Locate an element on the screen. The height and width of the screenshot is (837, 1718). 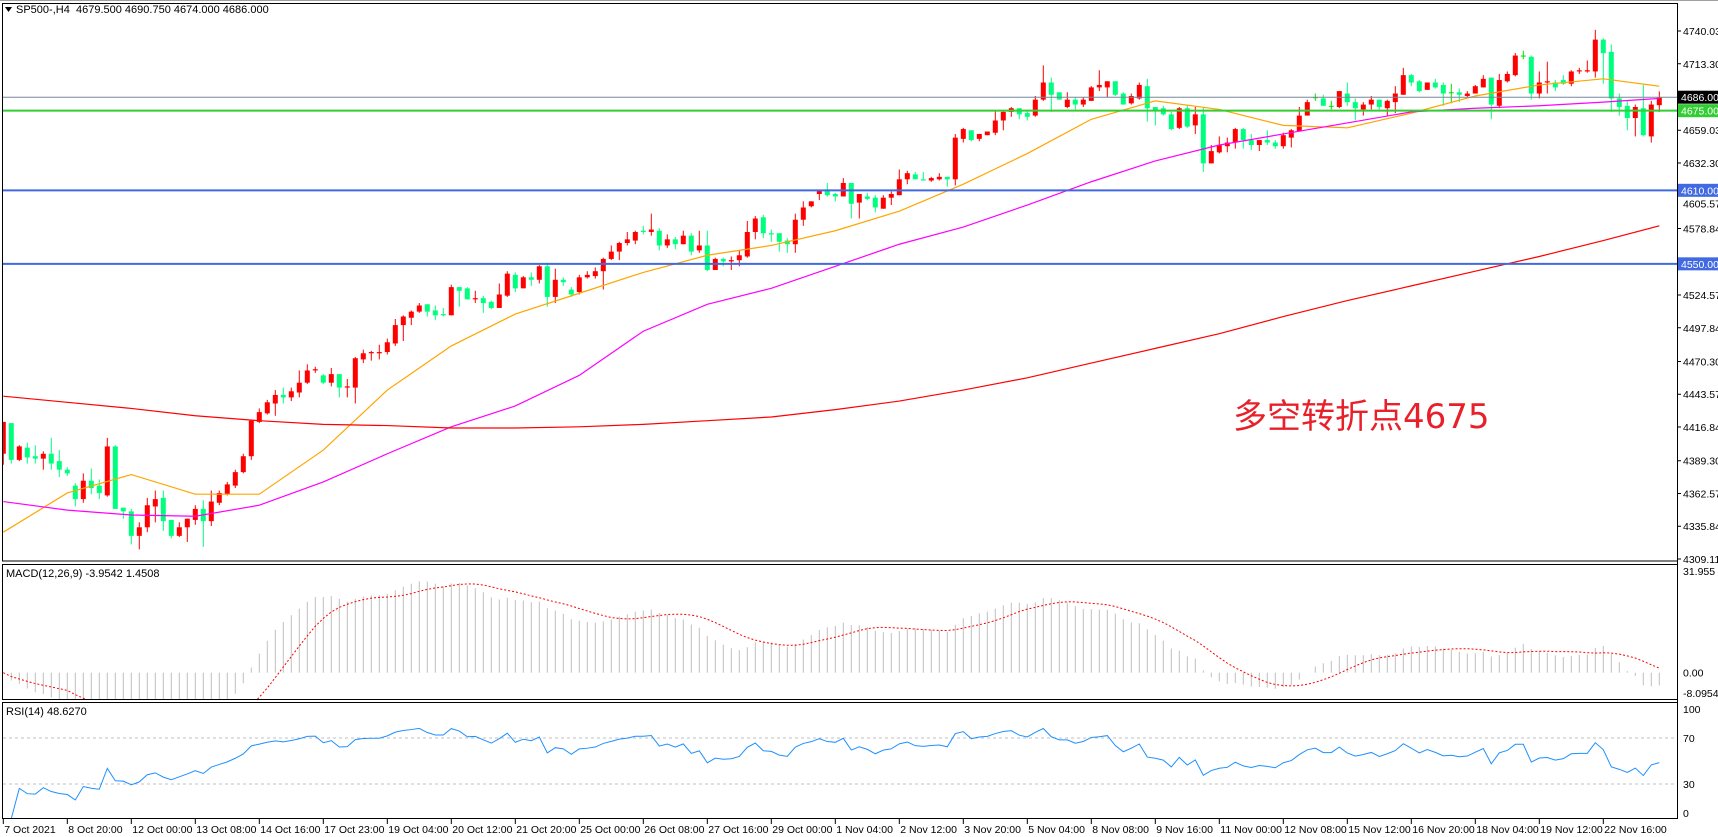
macd-signal-line is located at coordinates (831, 641).